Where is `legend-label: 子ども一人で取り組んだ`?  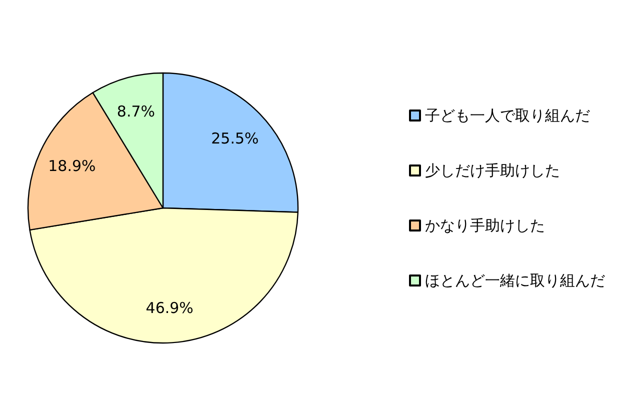
legend-label: 子ども一人で取り組んだ is located at coordinates (507, 115).